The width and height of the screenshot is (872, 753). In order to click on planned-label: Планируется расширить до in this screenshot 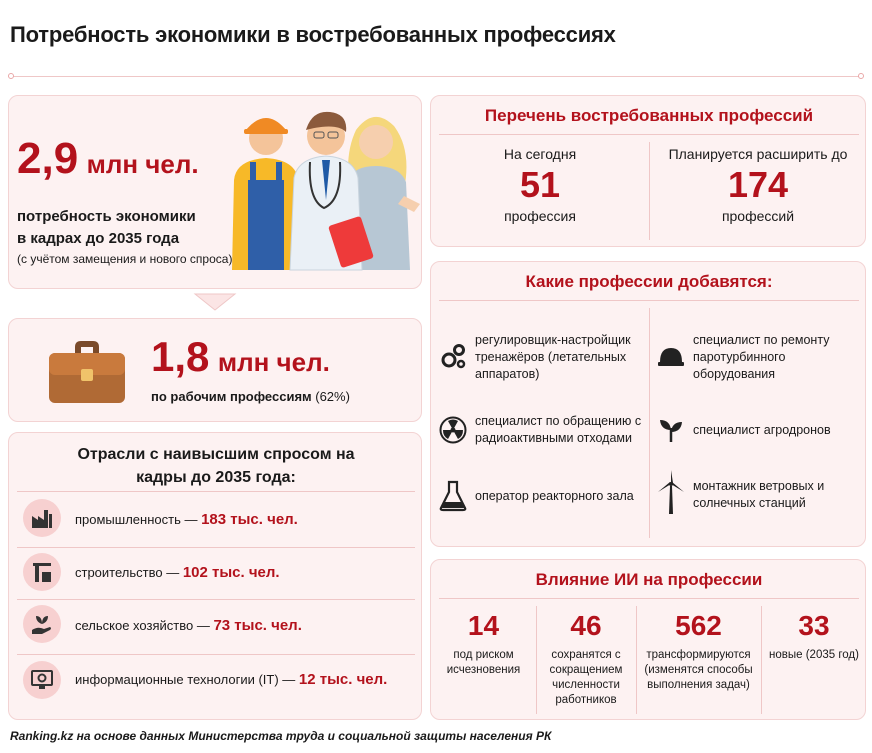, I will do `click(758, 154)`.